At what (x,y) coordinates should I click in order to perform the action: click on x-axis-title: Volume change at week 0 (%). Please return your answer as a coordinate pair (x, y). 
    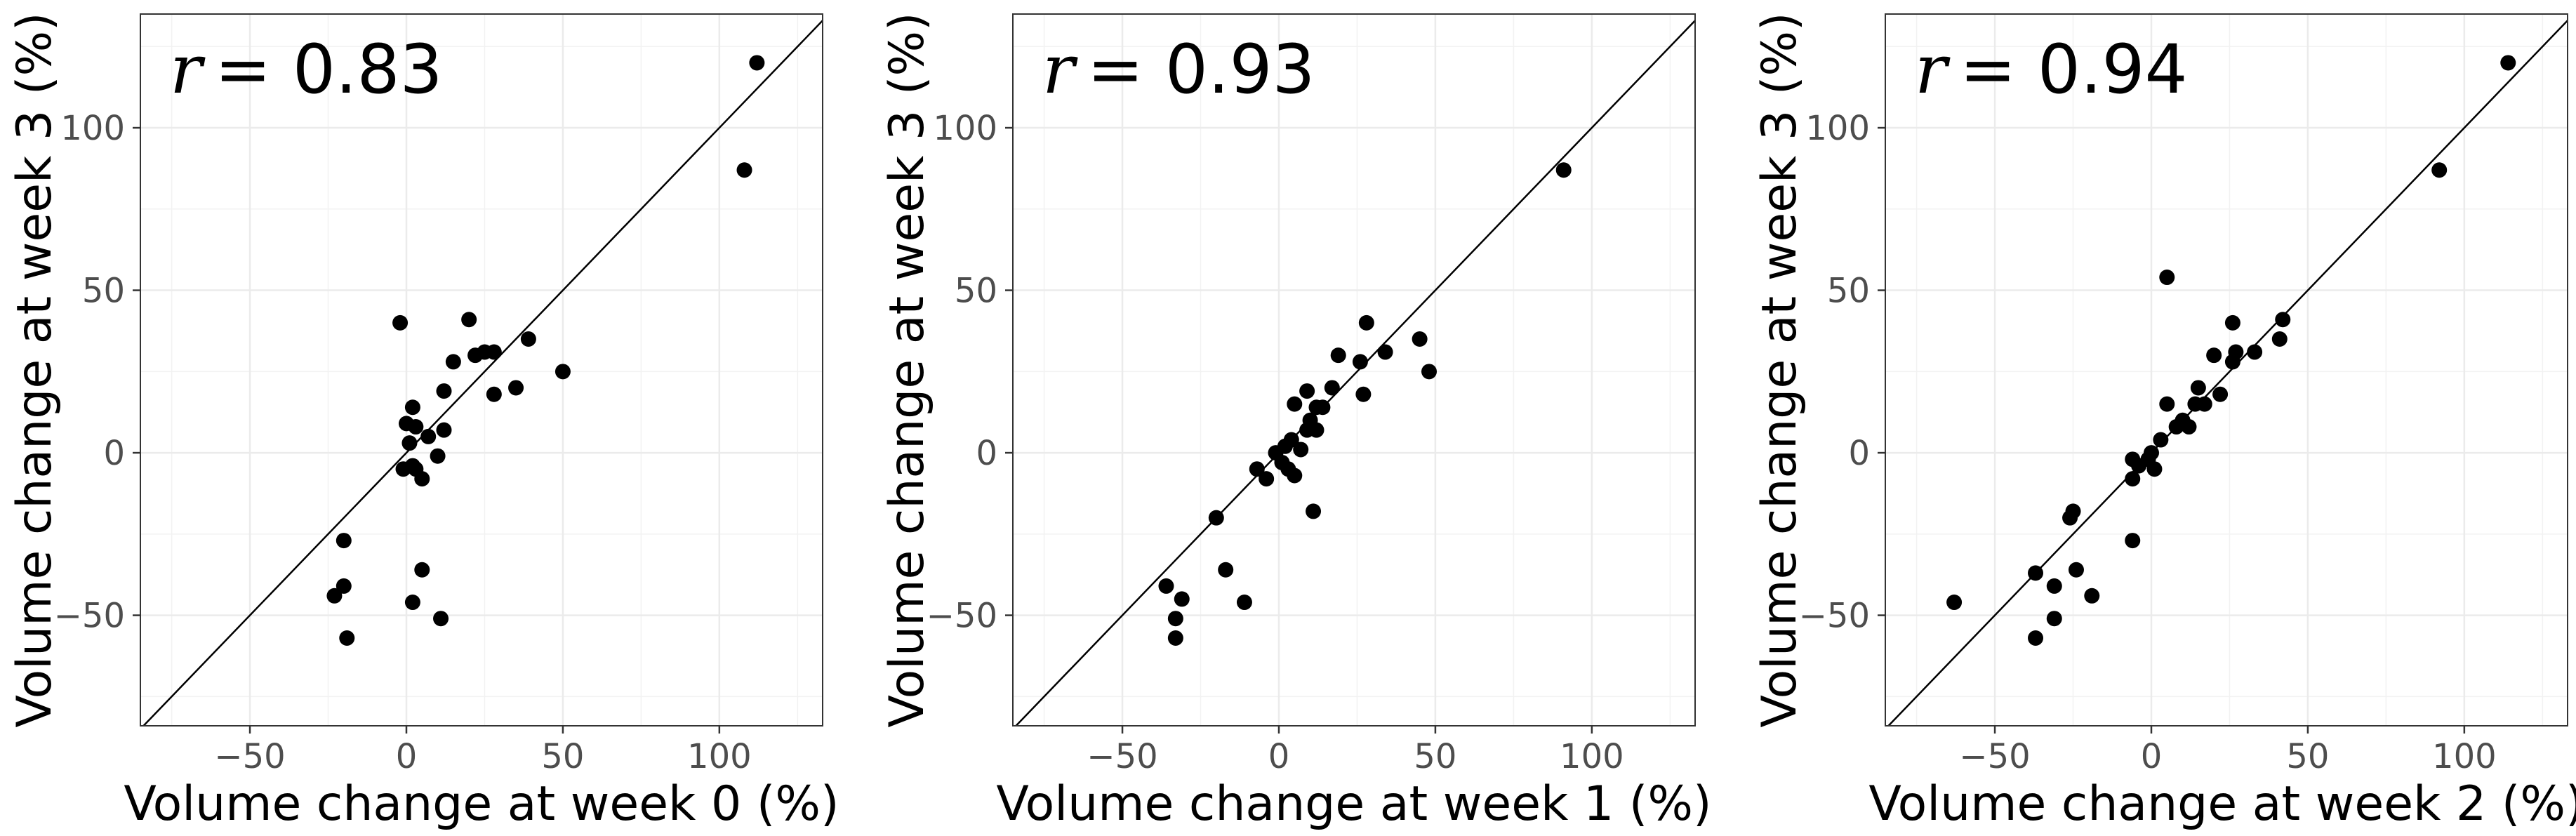
    Looking at the image, I should click on (482, 804).